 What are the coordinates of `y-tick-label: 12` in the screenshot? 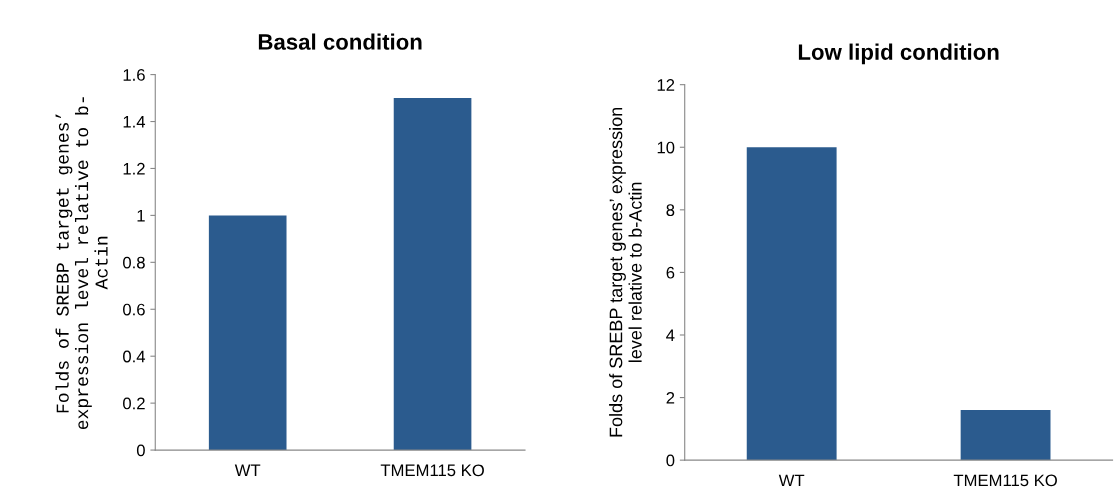 It's located at (666, 85).